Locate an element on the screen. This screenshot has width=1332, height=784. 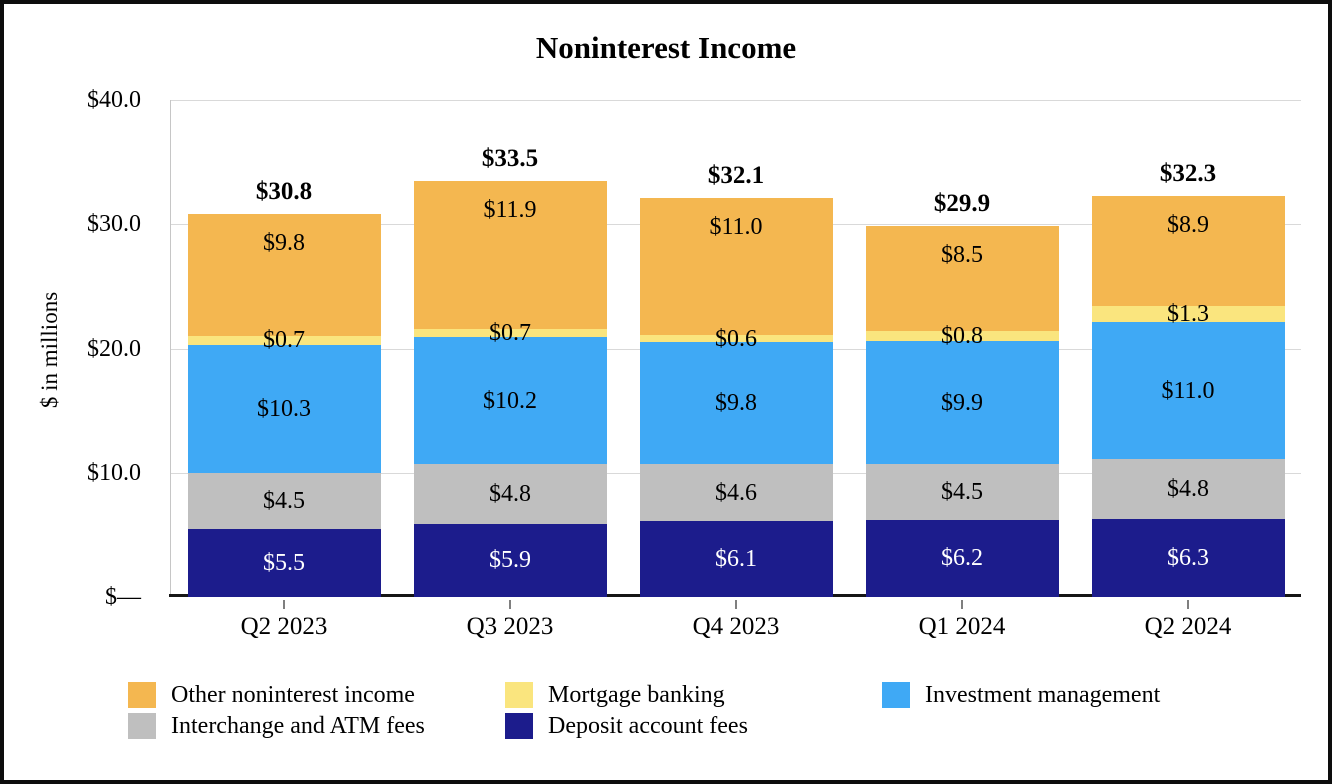
y-tick-label-10: $10.0 is located at coordinates (114, 472).